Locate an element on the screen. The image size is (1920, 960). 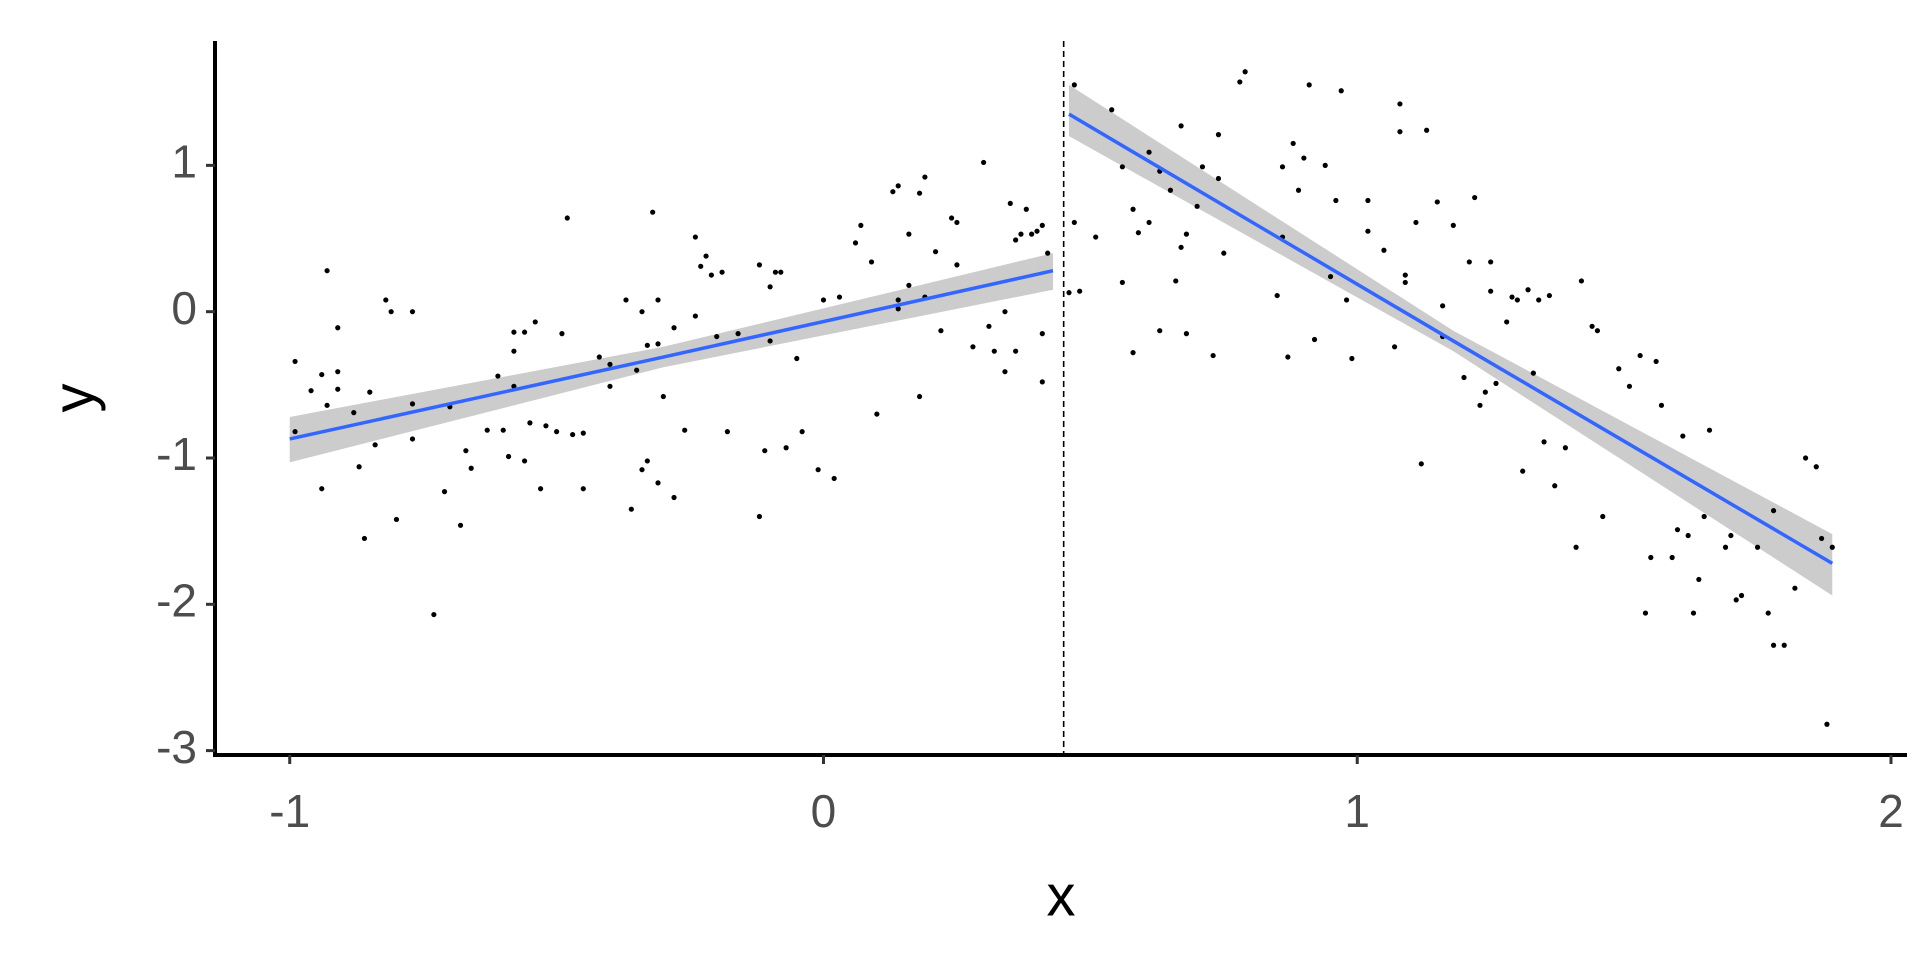
y-tick-label: -1 is located at coordinates (176, 454).